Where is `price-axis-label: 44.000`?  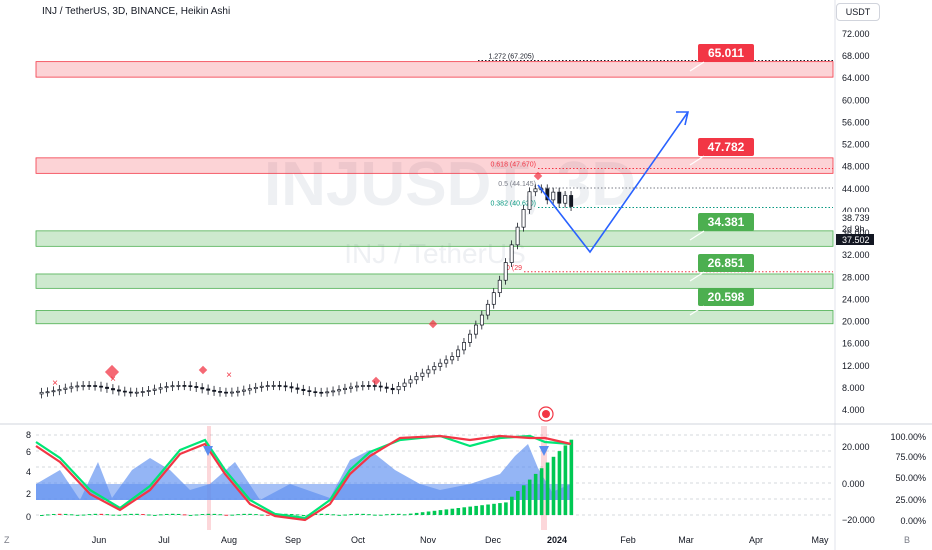
price-axis-label: 44.000 is located at coordinates (856, 189).